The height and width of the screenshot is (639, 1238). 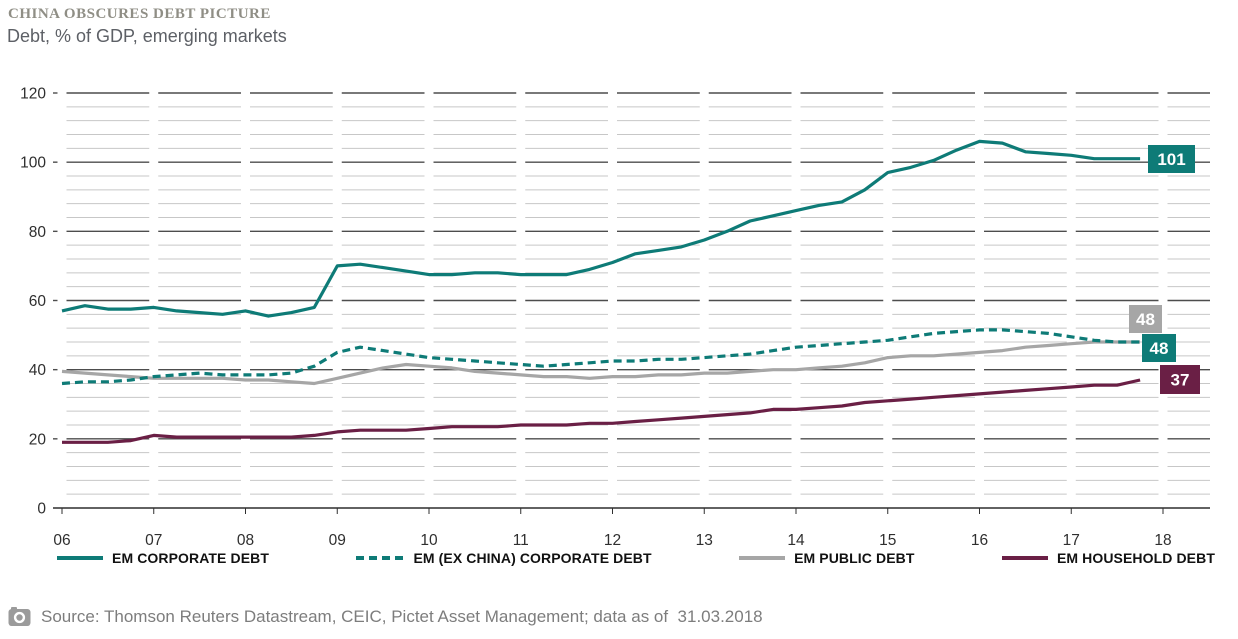 I want to click on chart-subtitle: Debt, % of GDP, emerging markets, so click(x=147, y=36).